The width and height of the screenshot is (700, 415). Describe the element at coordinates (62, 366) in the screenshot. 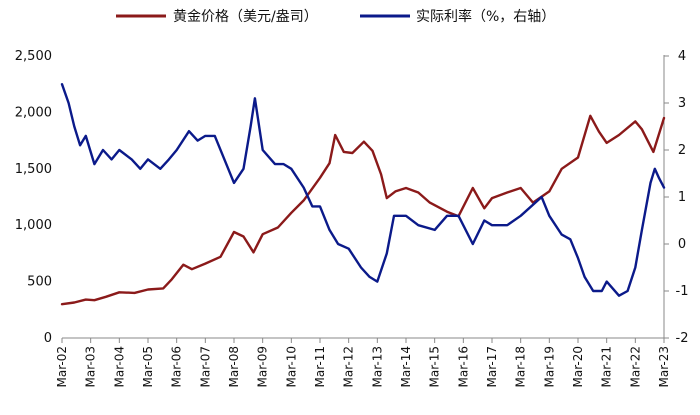

I see `x-tick-label: Mar-02` at that location.